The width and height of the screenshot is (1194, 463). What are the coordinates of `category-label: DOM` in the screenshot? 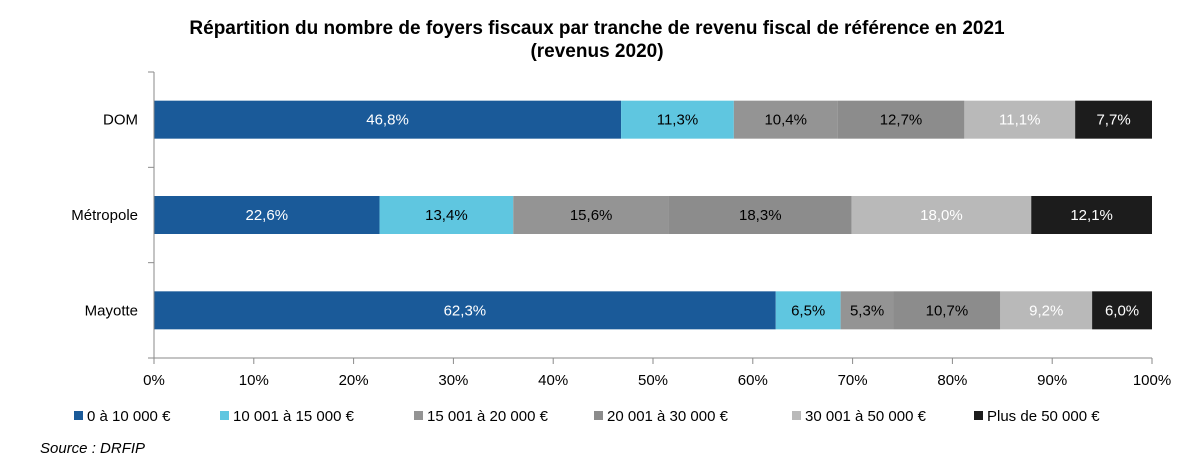 It's located at (120, 120).